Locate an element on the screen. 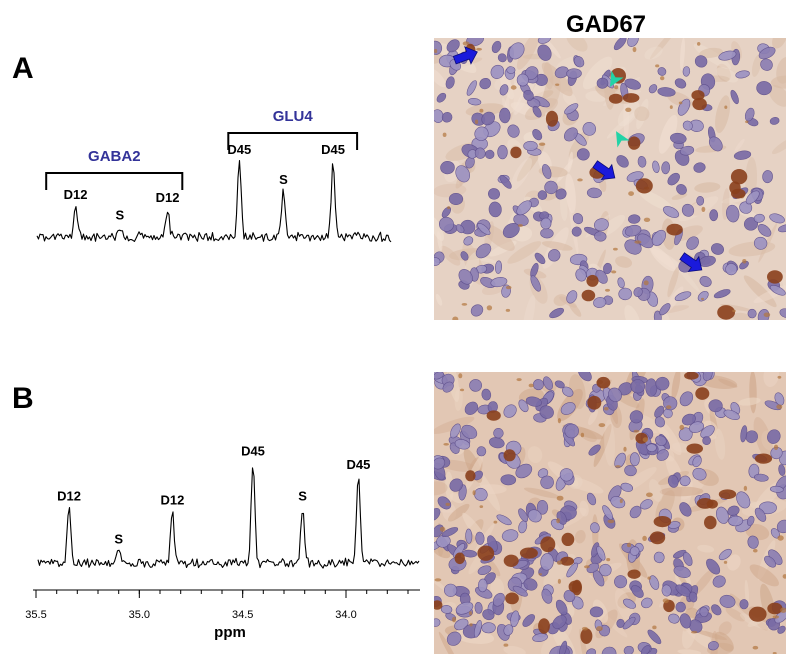 The image size is (800, 664). peak-label-a-0: D12 is located at coordinates (76, 194).